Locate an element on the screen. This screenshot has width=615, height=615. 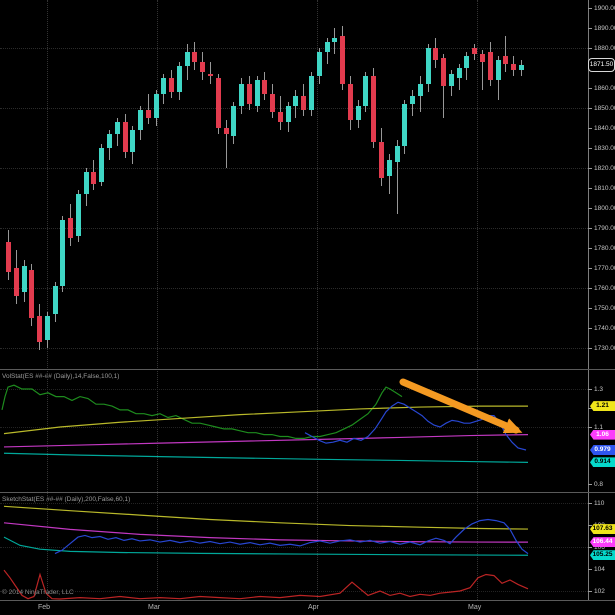
time-axis is located at coordinates (307, 608).